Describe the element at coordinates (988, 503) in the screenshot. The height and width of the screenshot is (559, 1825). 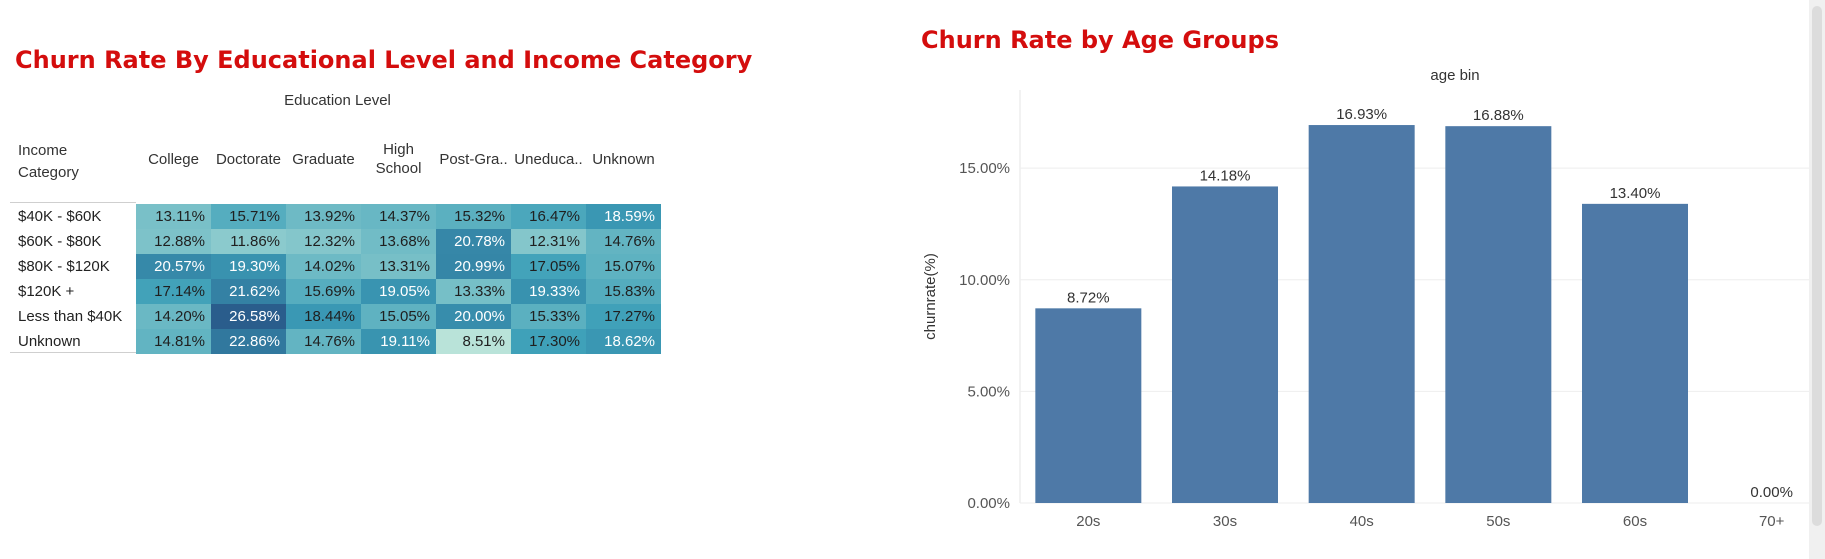
I see `y-tick-label: 0.00%` at that location.